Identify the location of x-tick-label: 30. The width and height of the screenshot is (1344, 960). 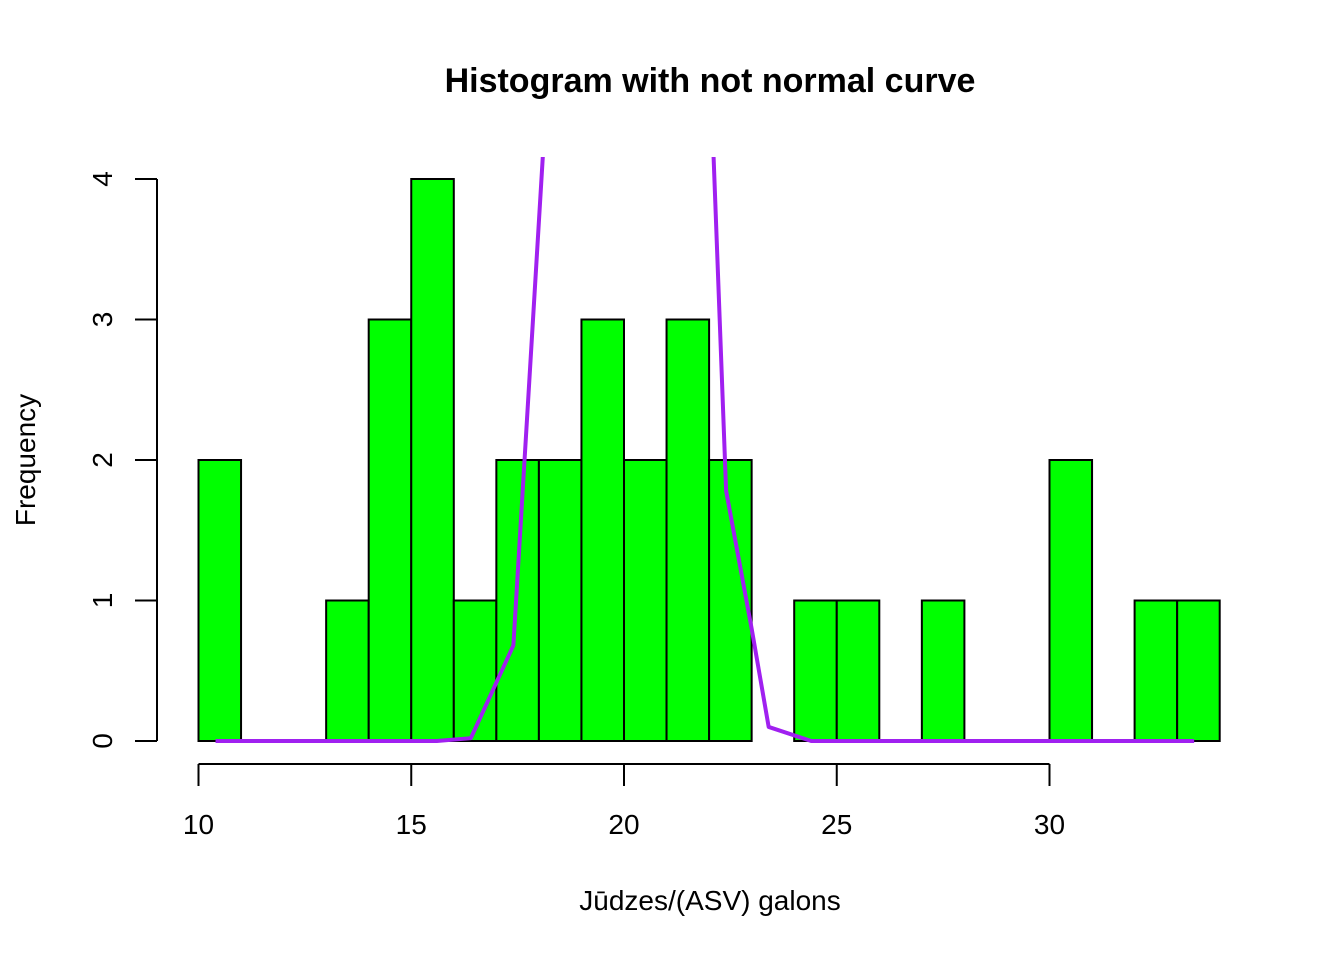
(1049, 824).